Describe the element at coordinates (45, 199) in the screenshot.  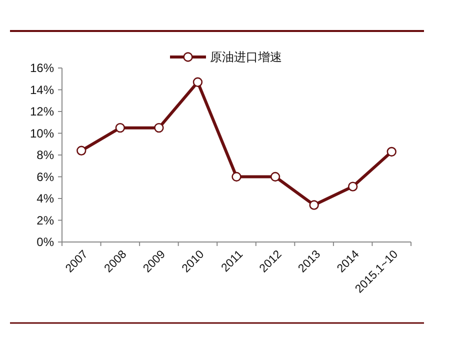
I see `y-tick-label: 4%` at that location.